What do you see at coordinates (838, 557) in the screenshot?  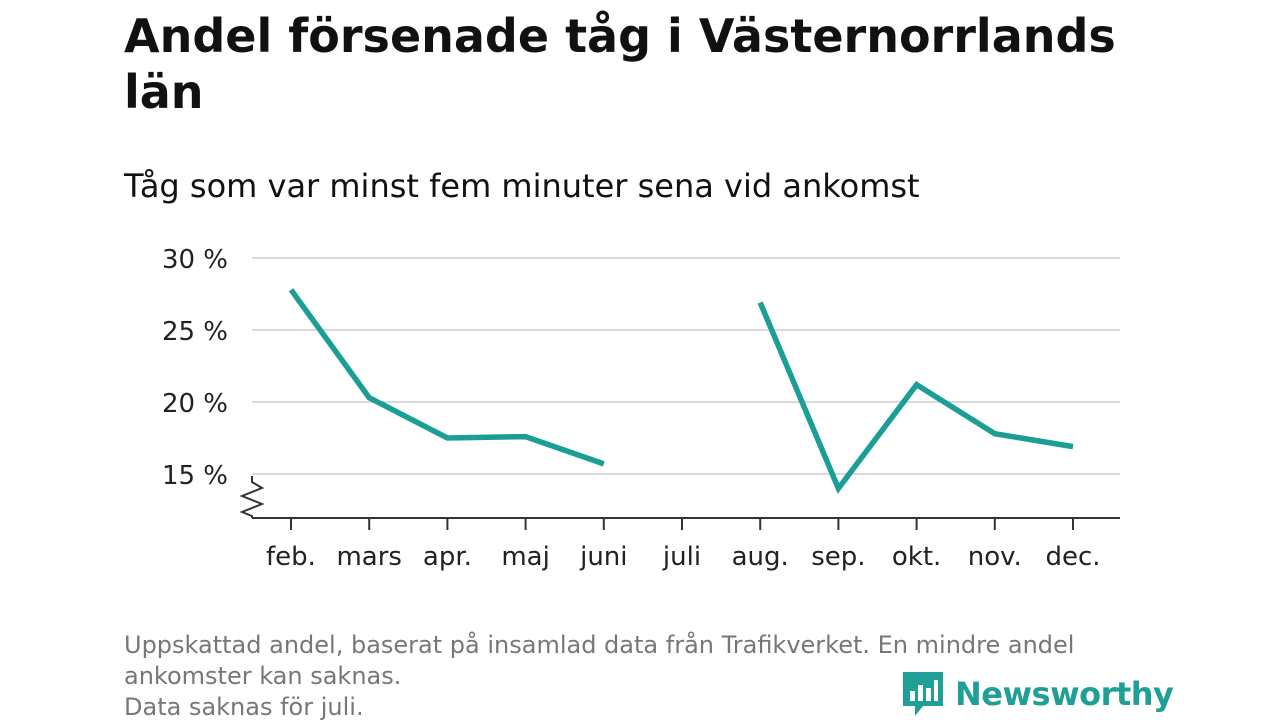 I see `x-tick-label: sep.` at bounding box center [838, 557].